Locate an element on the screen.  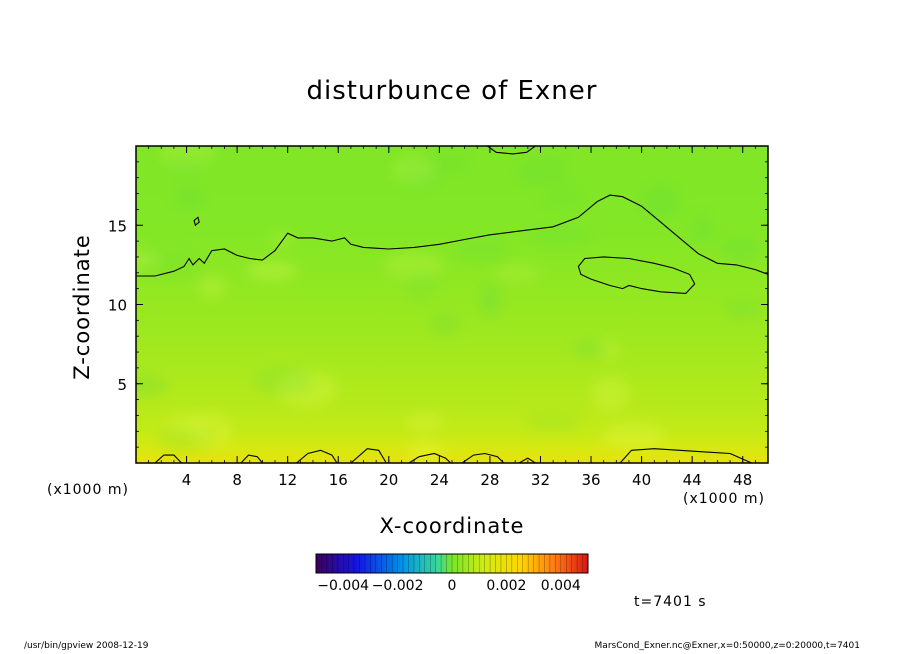
contour-bump3 is located at coordinates (317, 456).